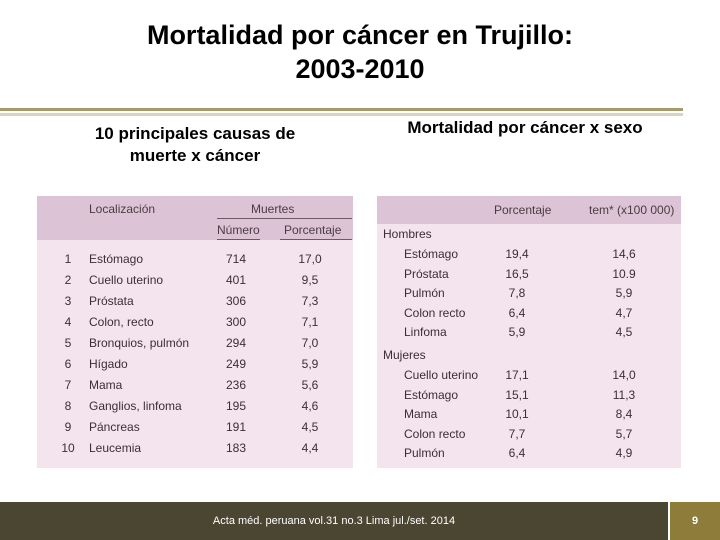 This screenshot has width=720, height=540. Describe the element at coordinates (310, 280) in the screenshot. I see `row-percent: 9,5` at that location.